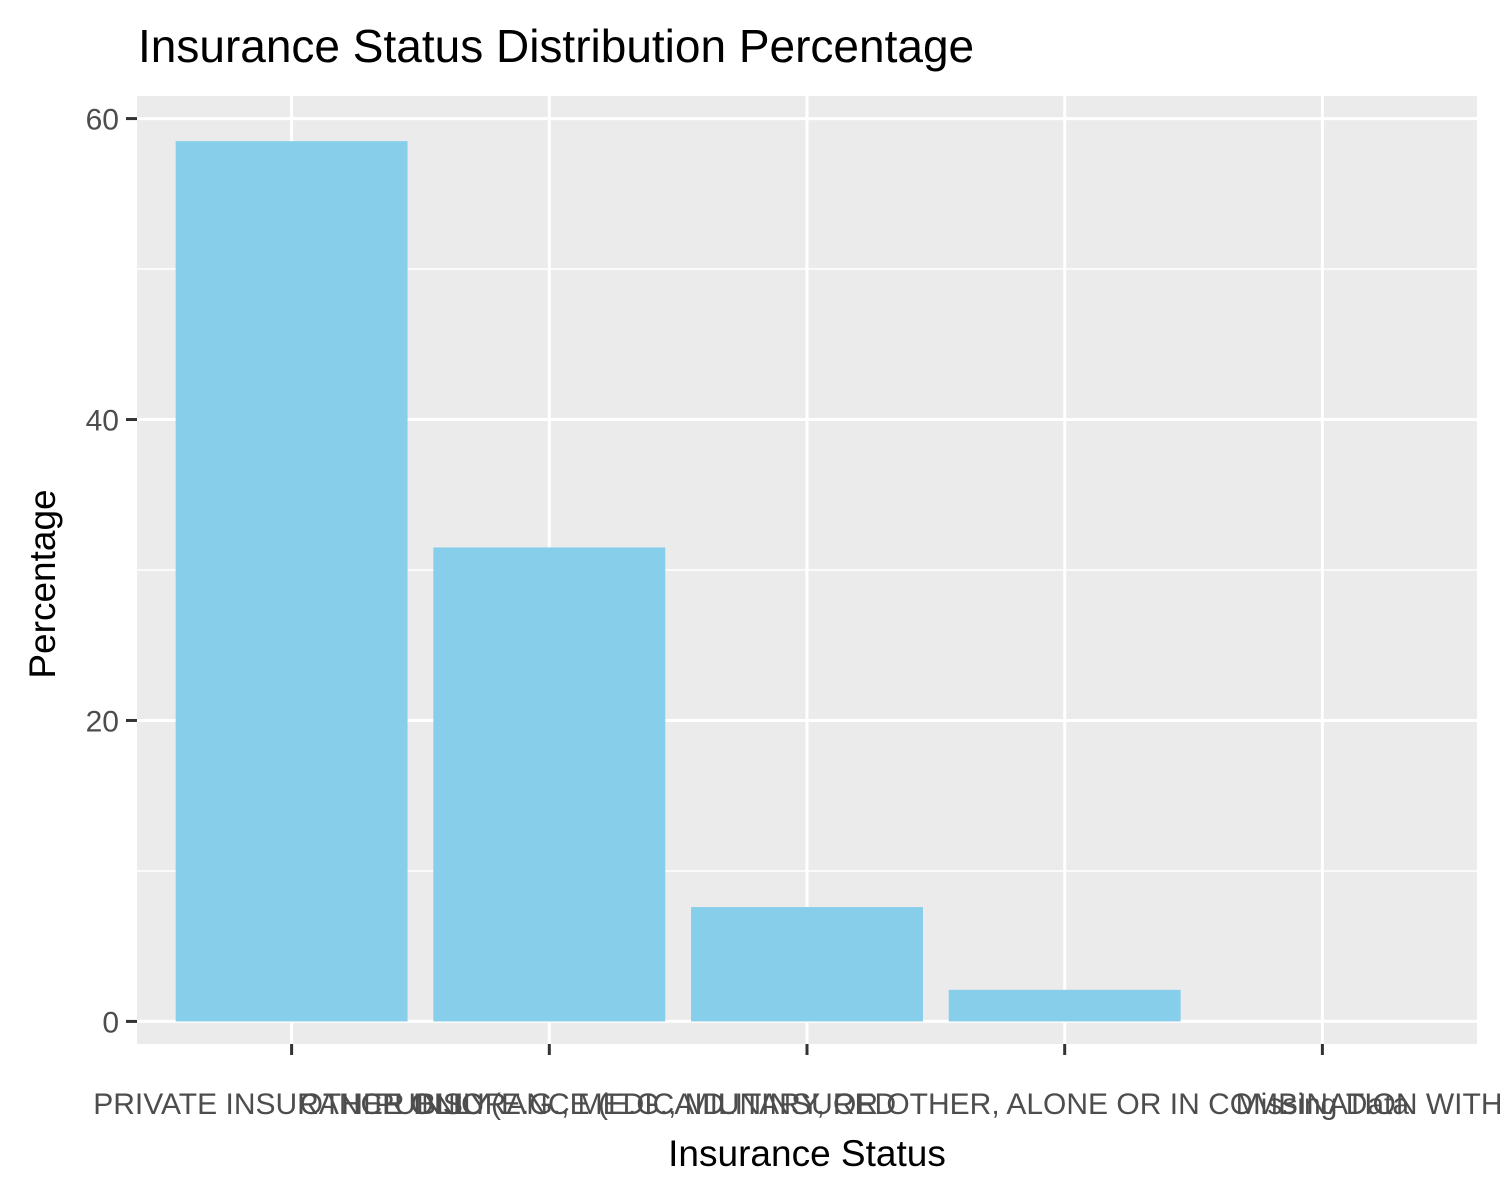 The height and width of the screenshot is (1200, 1500). What do you see at coordinates (102, 120) in the screenshot?
I see `y-tick-label: 60` at bounding box center [102, 120].